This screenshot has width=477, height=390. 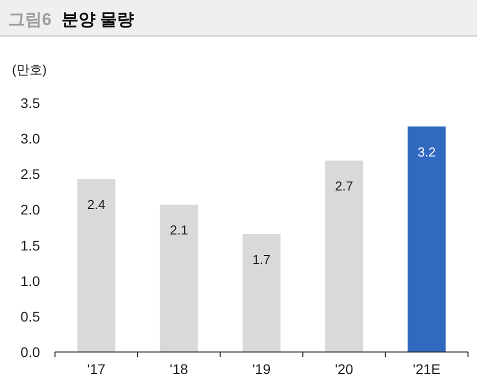 What do you see at coordinates (30, 103) in the screenshot?
I see `y-tick-label: 3.5` at bounding box center [30, 103].